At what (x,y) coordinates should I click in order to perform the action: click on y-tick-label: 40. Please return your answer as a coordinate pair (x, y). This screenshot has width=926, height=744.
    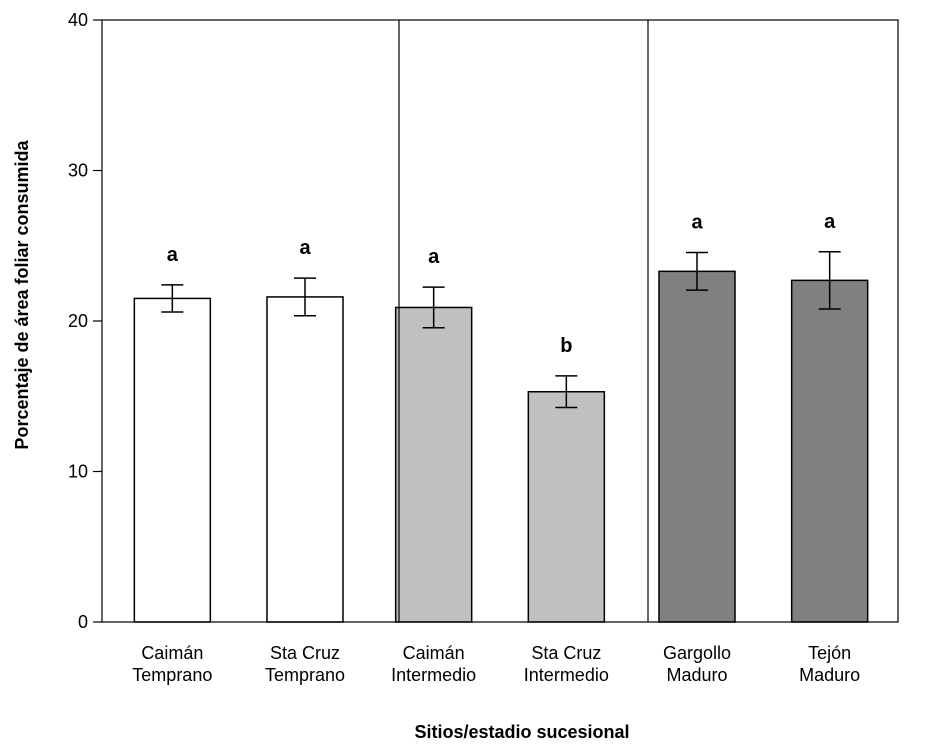
    Looking at the image, I should click on (78, 20).